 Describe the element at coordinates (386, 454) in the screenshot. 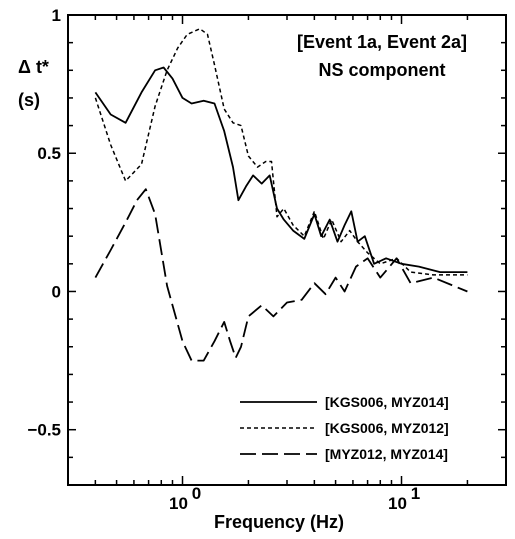

I see `legend-label: [MYZ012, MYZ014]` at that location.